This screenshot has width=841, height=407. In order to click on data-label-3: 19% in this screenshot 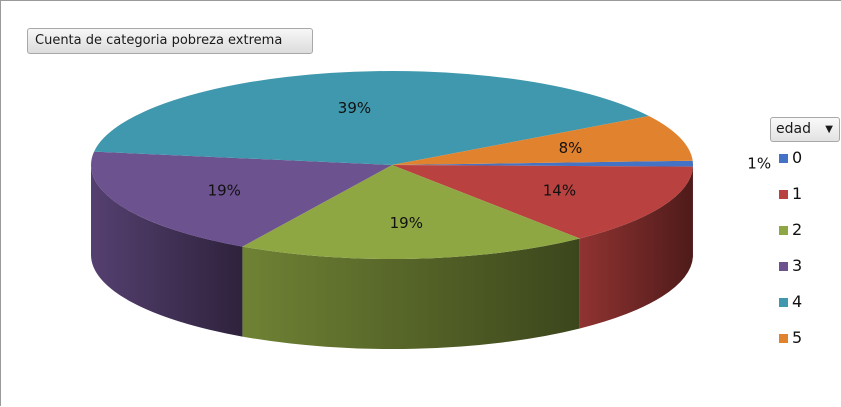, I will do `click(224, 191)`.